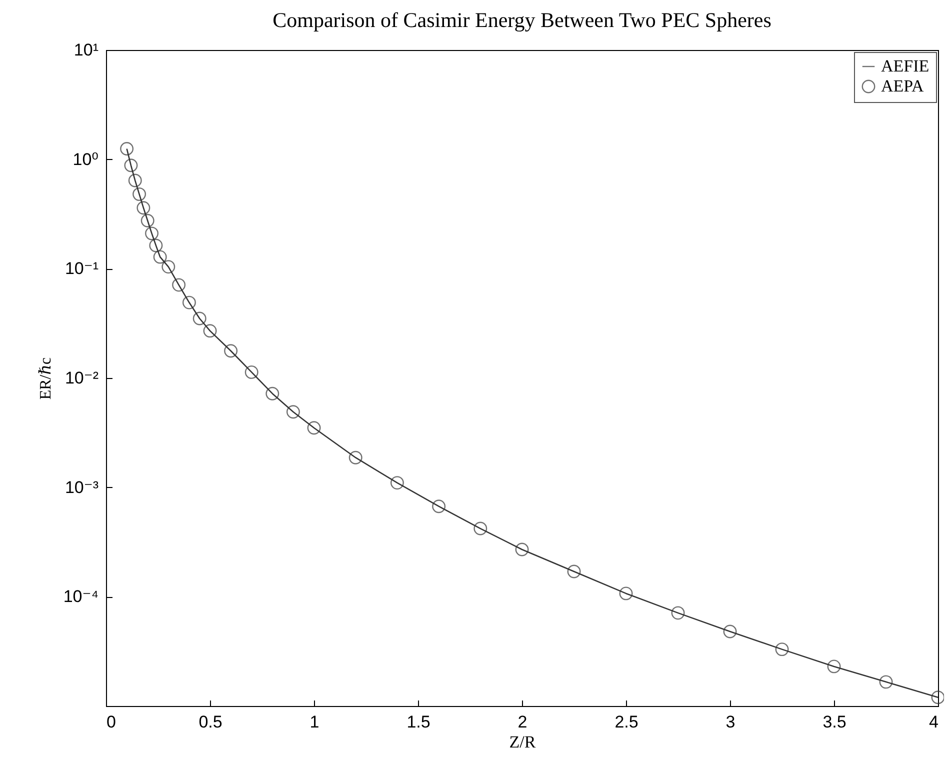 The height and width of the screenshot is (776, 948). Describe the element at coordinates (81, 378) in the screenshot. I see `y-tick-label: 10⁻²` at that location.